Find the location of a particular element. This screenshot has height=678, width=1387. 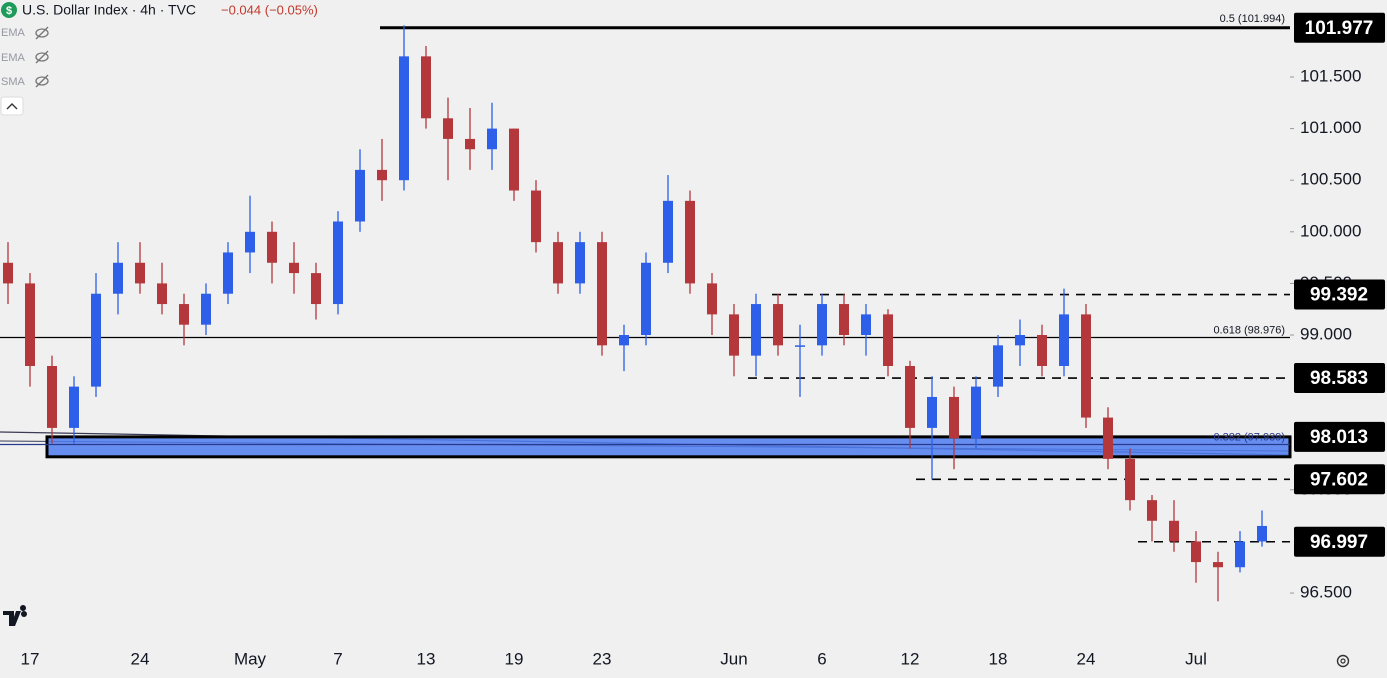

tv-logo is located at coordinates (15, 615).